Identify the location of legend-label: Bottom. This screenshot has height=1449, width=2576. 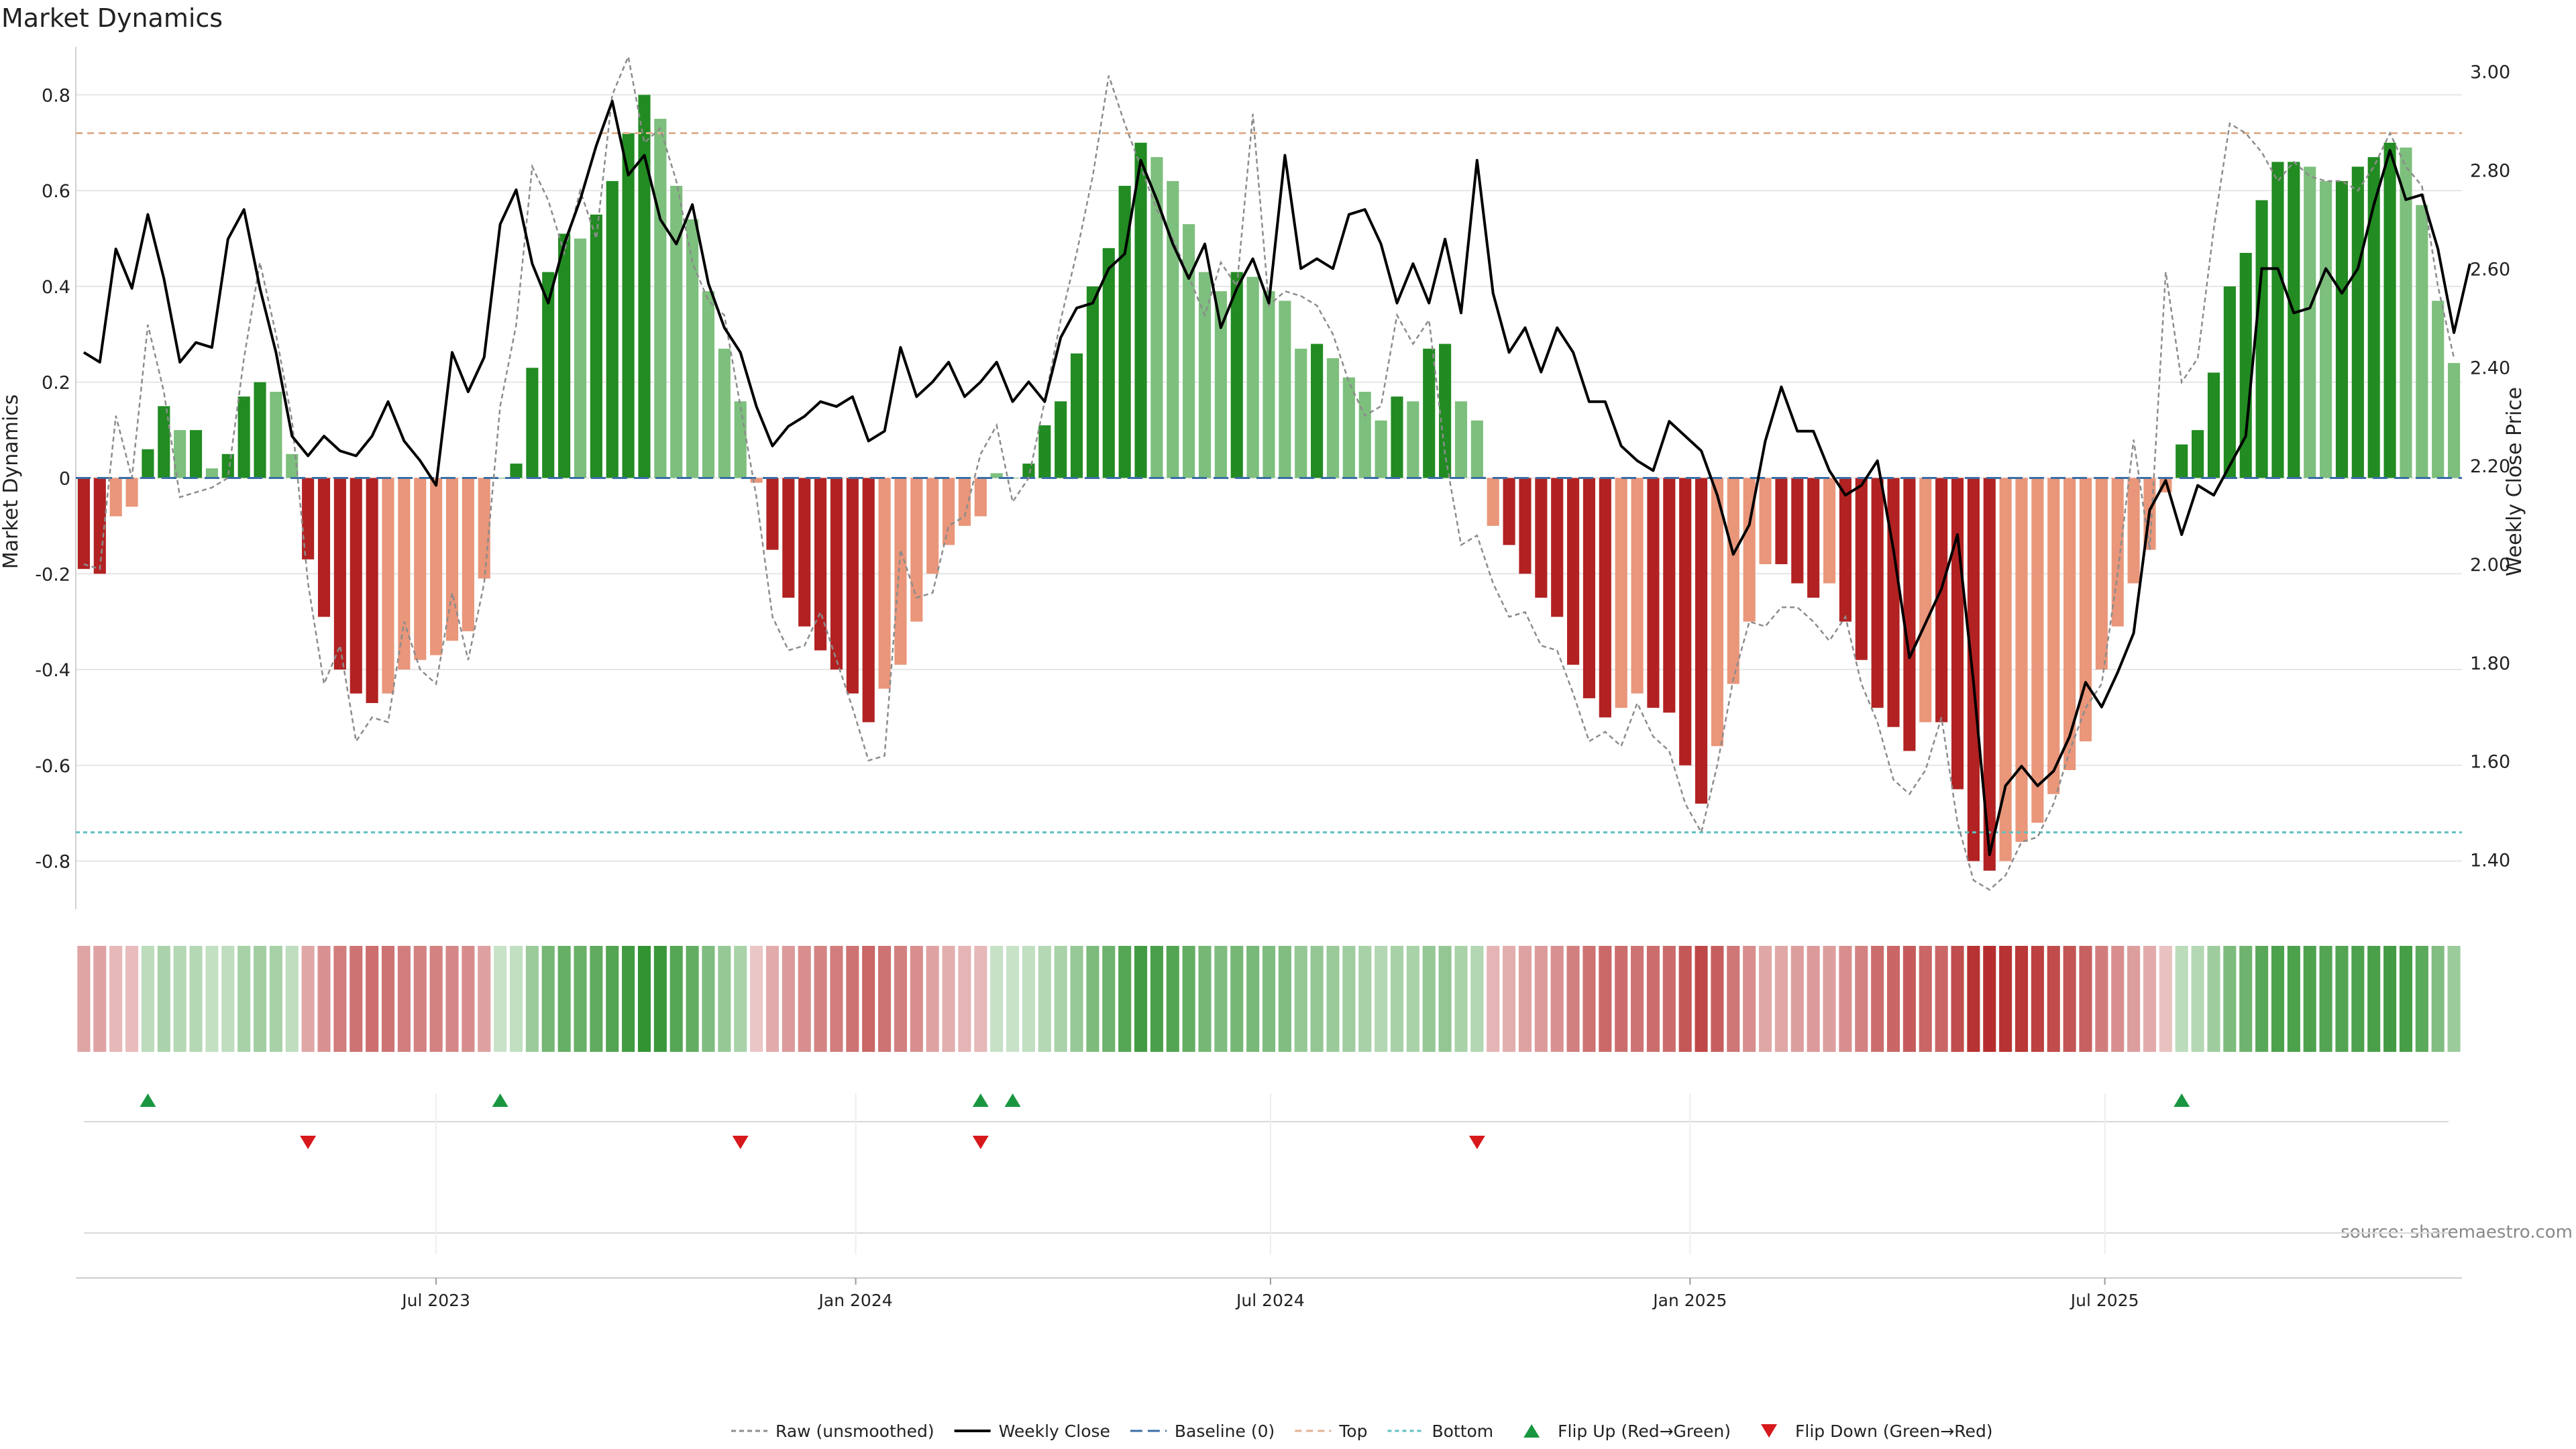
(1462, 1431).